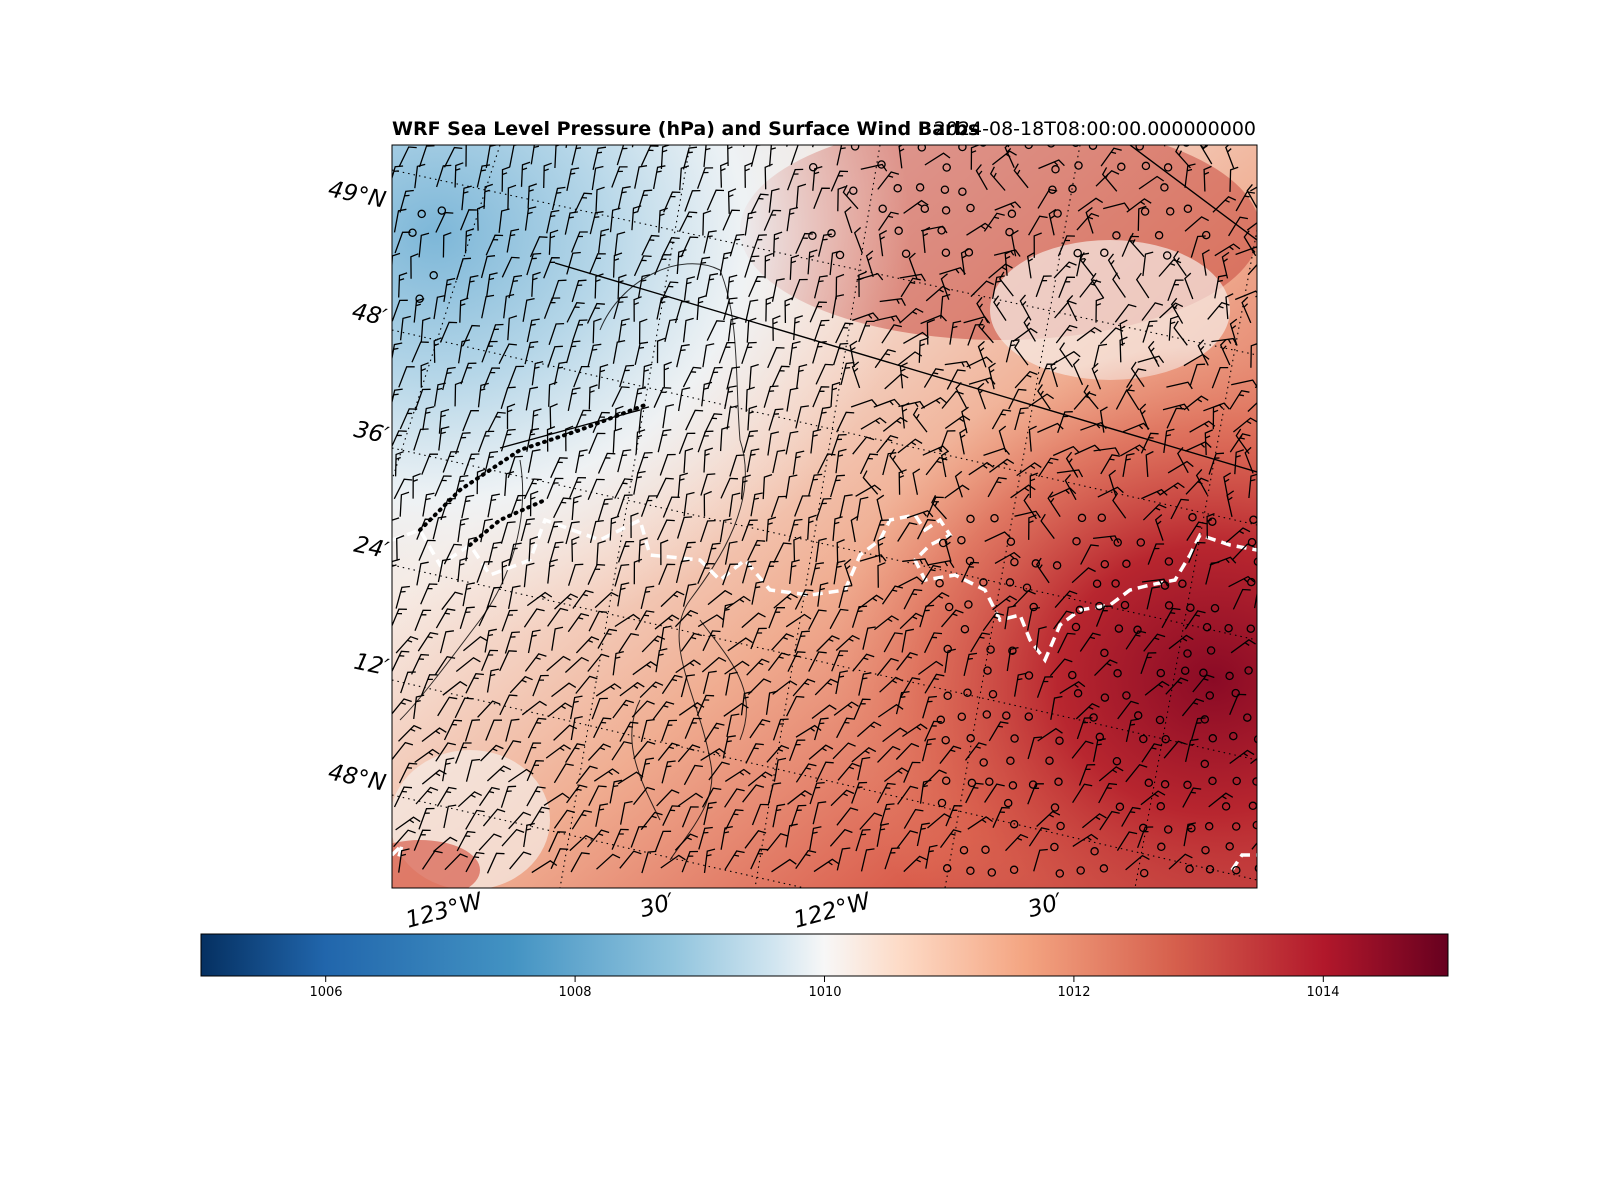 This screenshot has height=1200, width=1600. What do you see at coordinates (1323, 992) in the screenshot?
I see `colorbar-tick-1014: 1014` at bounding box center [1323, 992].